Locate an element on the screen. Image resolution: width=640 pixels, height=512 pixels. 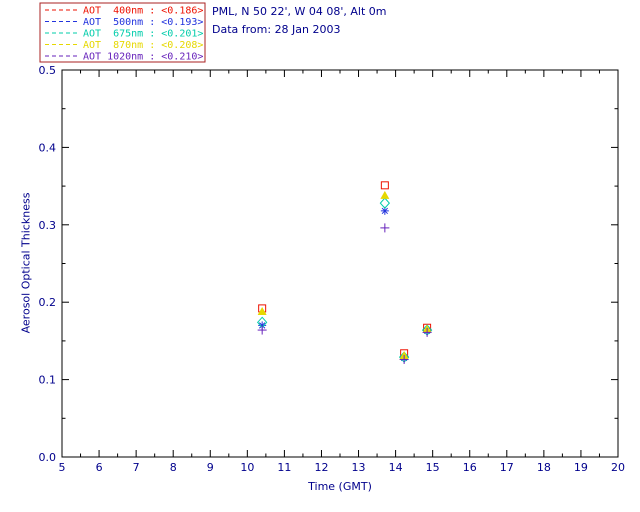
y-tick-label: 0.1 is located at coordinates (48, 380).